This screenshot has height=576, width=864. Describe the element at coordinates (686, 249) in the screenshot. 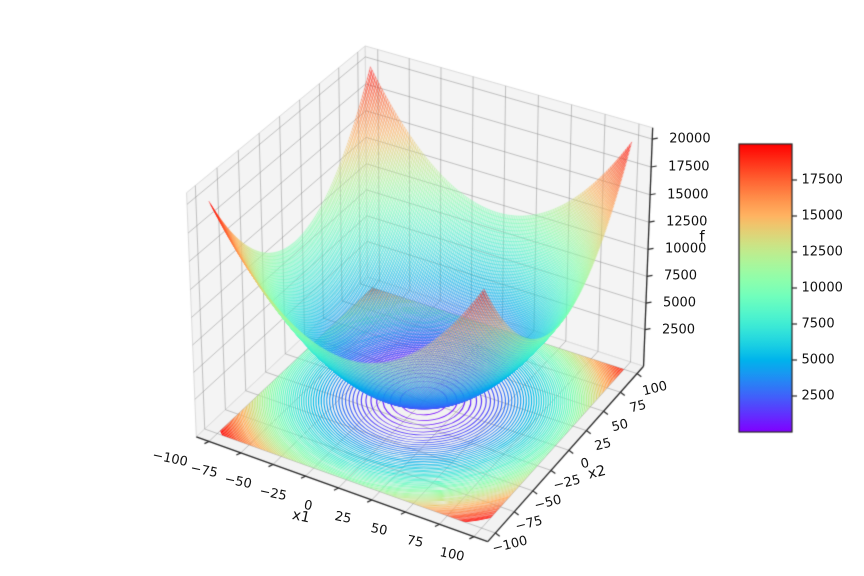

I see `f-tick-label: 10000` at that location.